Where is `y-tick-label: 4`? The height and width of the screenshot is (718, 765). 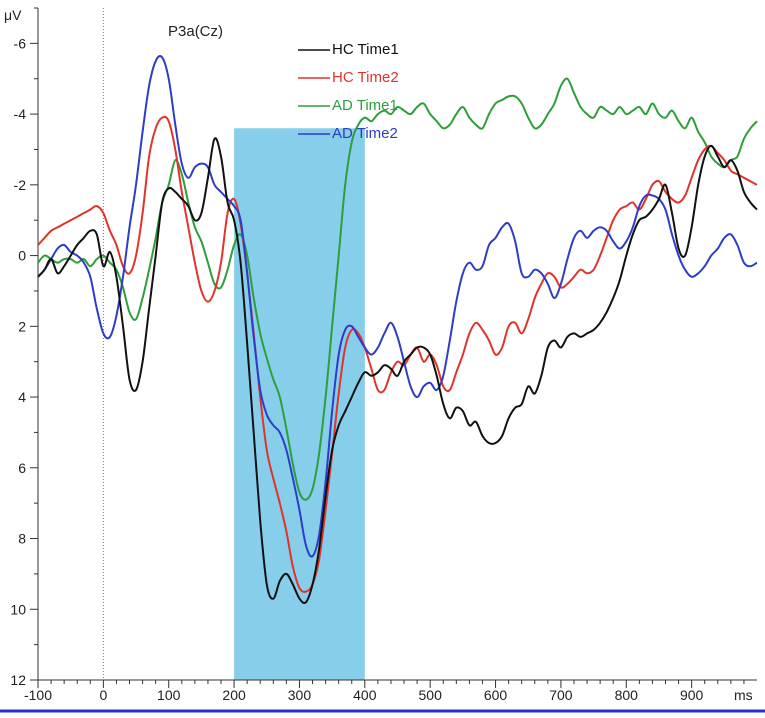
y-tick-label: 4 is located at coordinates (22, 397).